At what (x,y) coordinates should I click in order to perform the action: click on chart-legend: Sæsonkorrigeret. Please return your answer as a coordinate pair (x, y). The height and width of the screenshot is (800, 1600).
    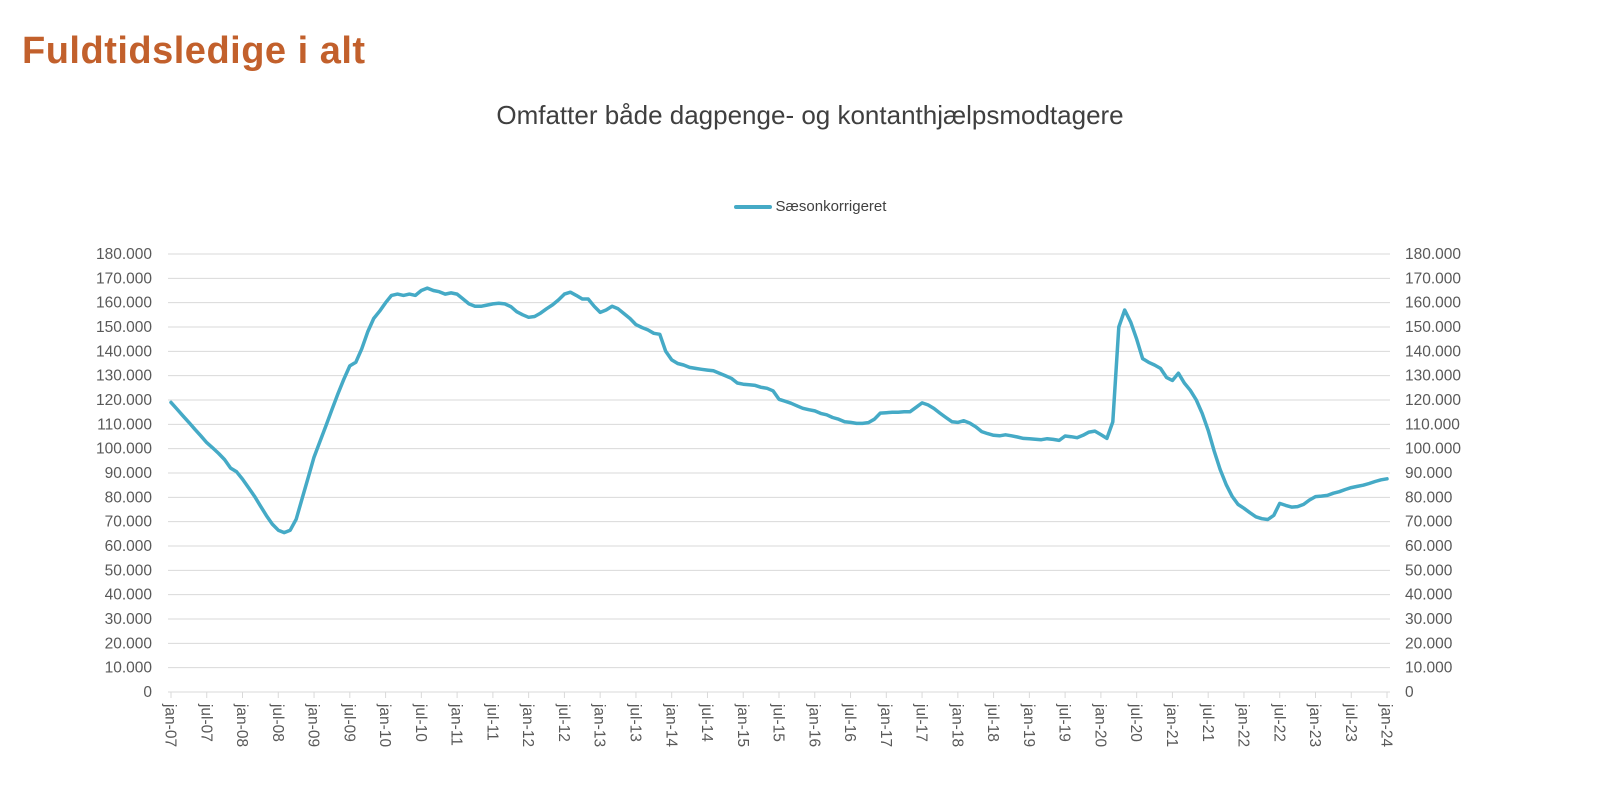
    Looking at the image, I should click on (810, 206).